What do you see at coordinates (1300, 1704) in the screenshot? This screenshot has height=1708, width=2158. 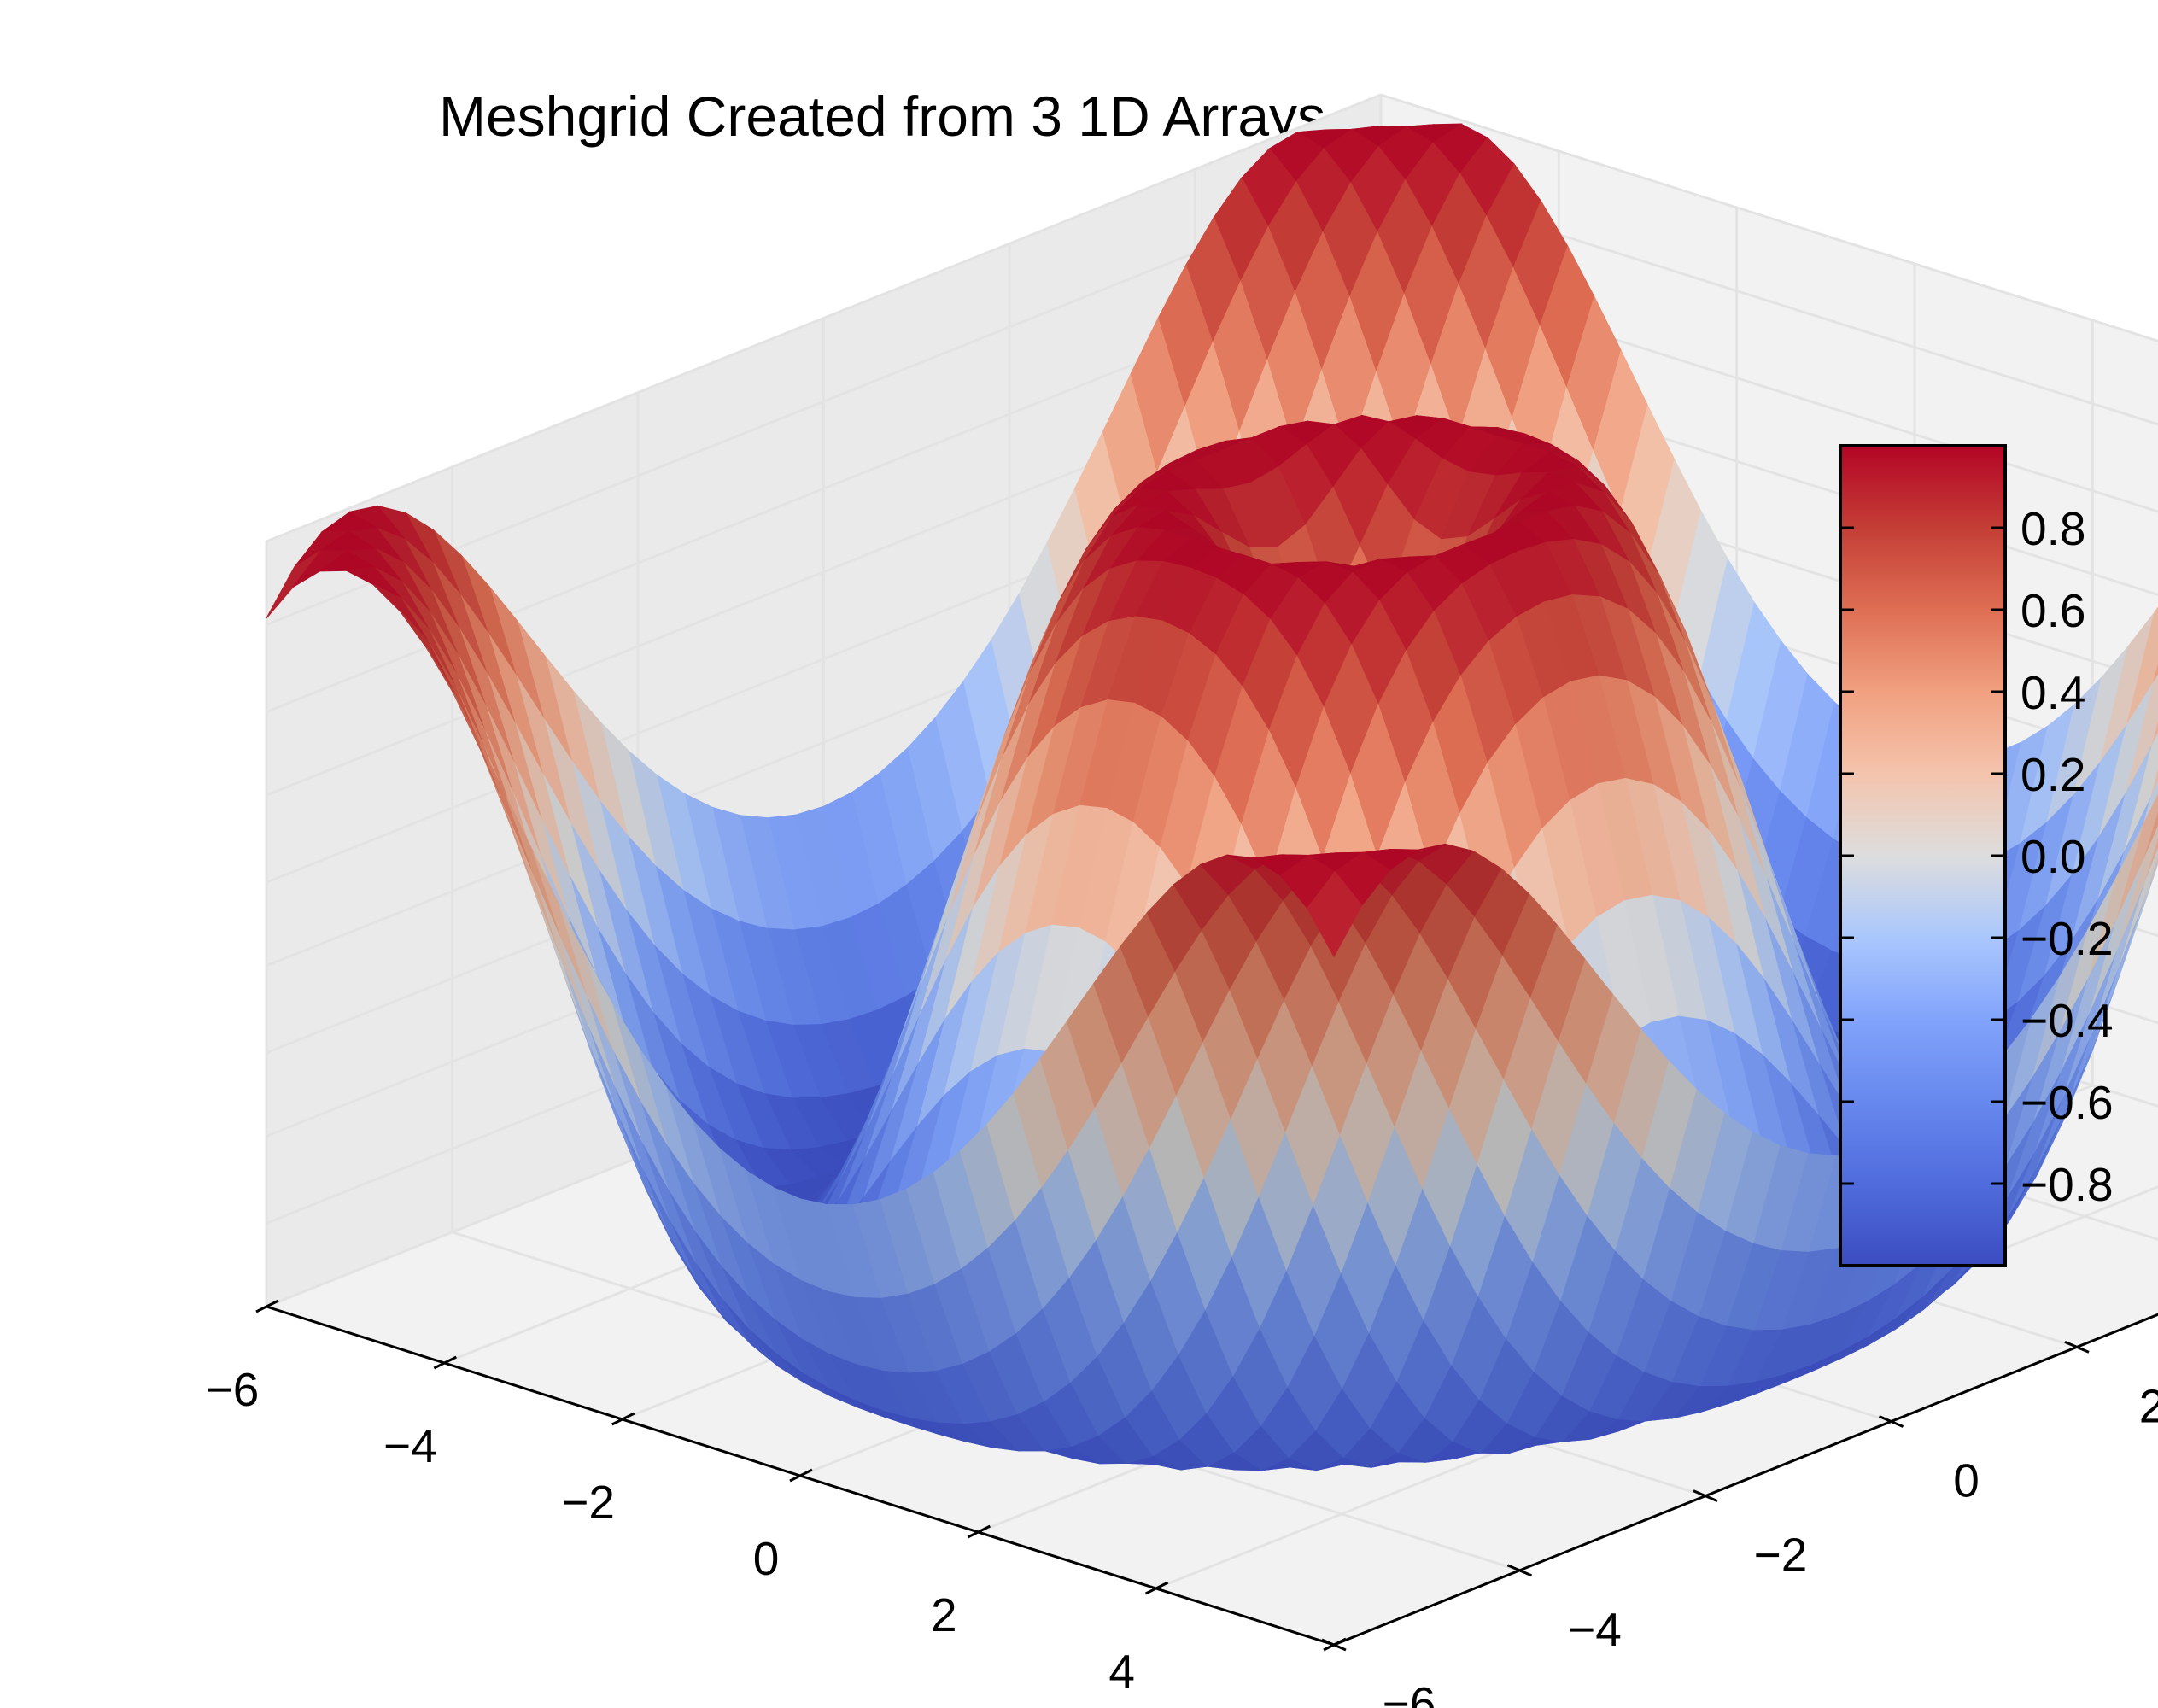 I see `x-tick-label: 6` at bounding box center [1300, 1704].